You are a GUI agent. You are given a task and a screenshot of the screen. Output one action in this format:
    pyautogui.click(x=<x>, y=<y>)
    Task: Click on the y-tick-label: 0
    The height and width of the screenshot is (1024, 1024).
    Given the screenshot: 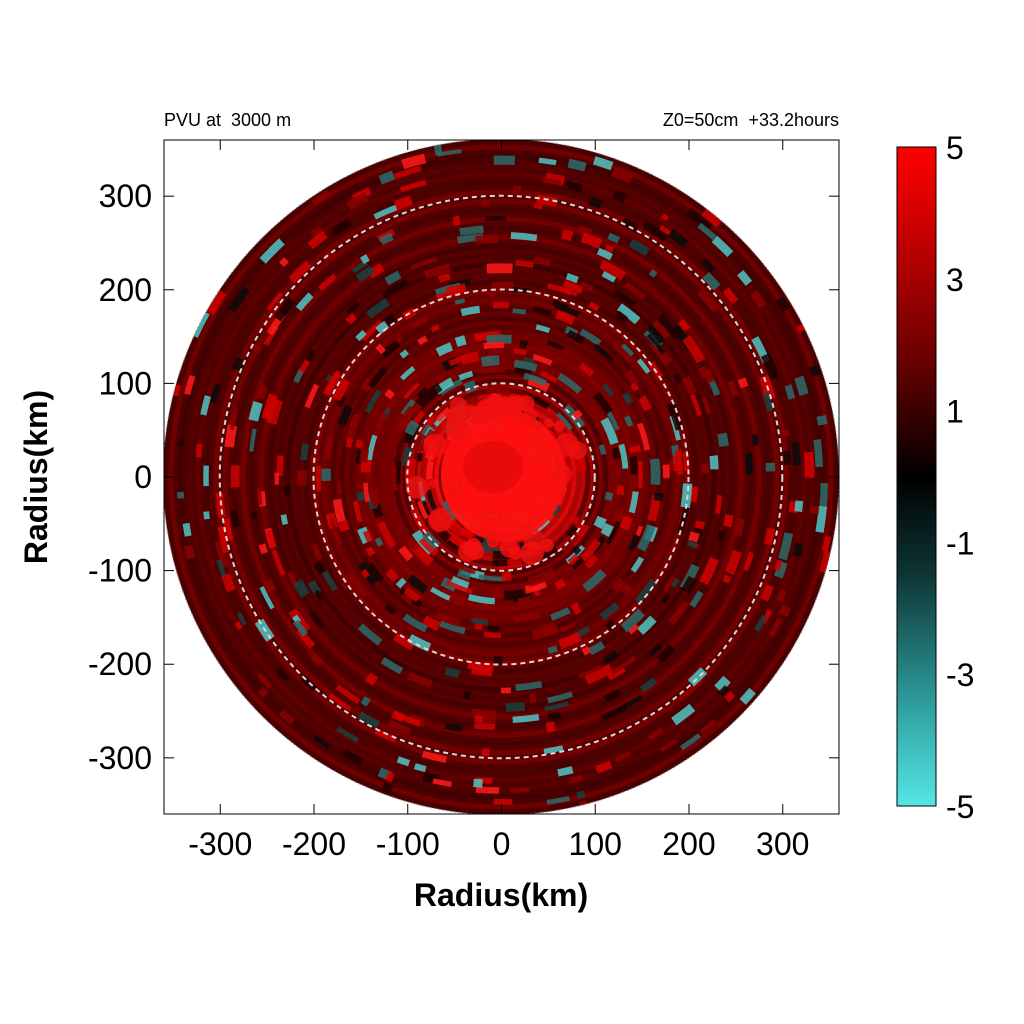 What is the action you would take?
    pyautogui.click(x=143, y=477)
    